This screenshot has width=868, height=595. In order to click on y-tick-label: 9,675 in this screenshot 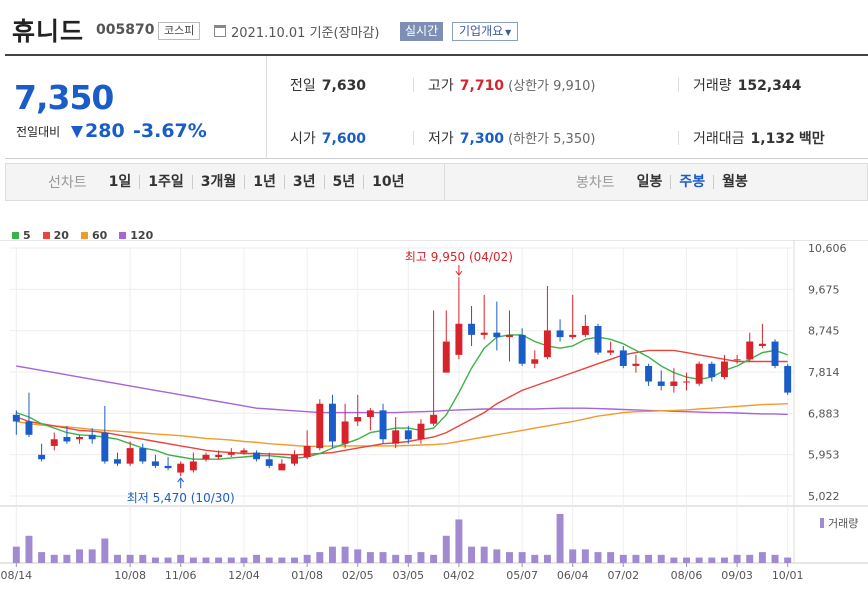, I will do `click(824, 289)`.